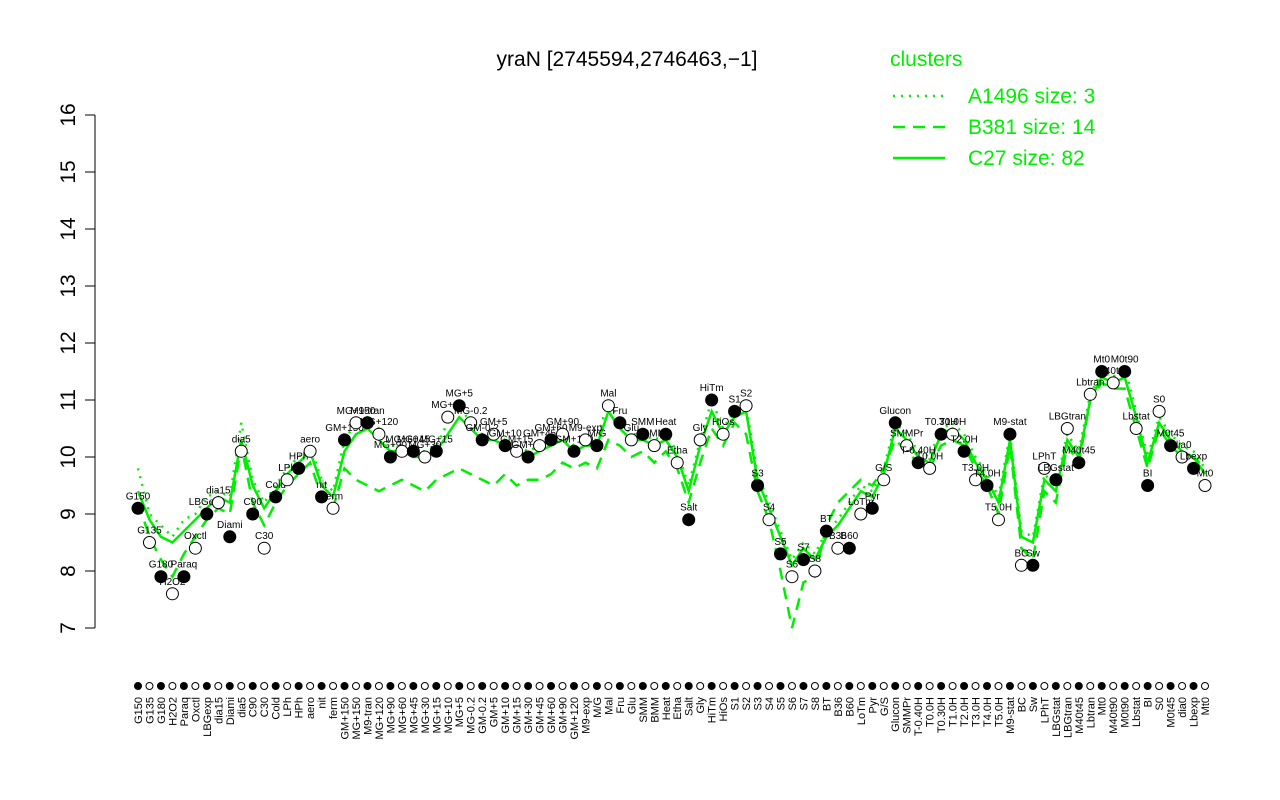 Image resolution: width=1280 pixels, height=800 pixels. What do you see at coordinates (219, 710) in the screenshot?
I see `x-tick-label: dia15` at bounding box center [219, 710].